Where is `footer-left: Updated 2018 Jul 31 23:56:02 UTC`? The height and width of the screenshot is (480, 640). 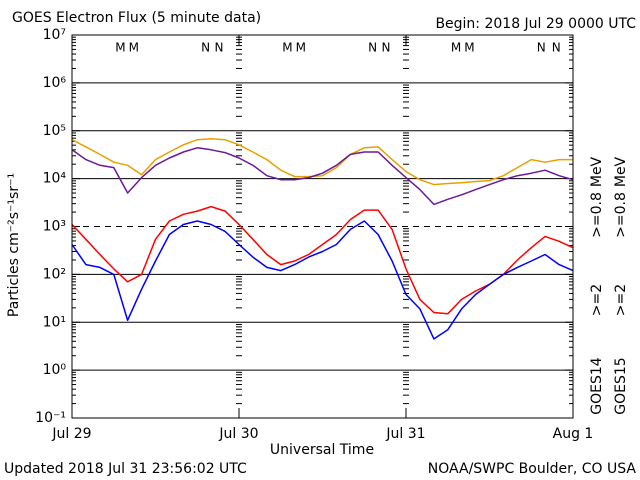 footer-left: Updated 2018 Jul 31 23:56:02 UTC is located at coordinates (125, 469).